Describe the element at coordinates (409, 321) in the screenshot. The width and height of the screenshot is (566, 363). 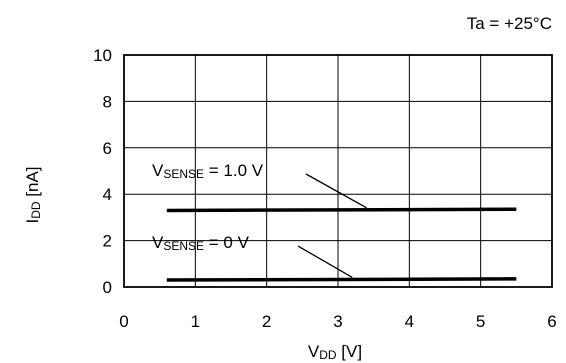
I see `x-tick-label: 4` at that location.